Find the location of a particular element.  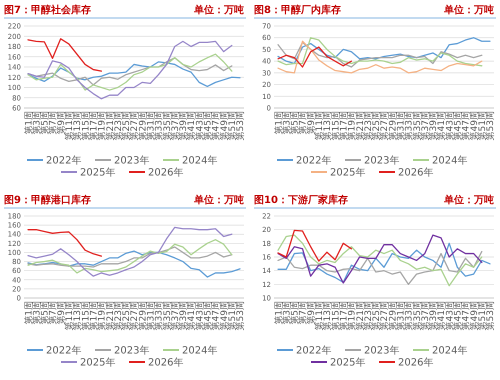

chart-title: 图8：甲醇厂内库存 is located at coordinates (297, 10).